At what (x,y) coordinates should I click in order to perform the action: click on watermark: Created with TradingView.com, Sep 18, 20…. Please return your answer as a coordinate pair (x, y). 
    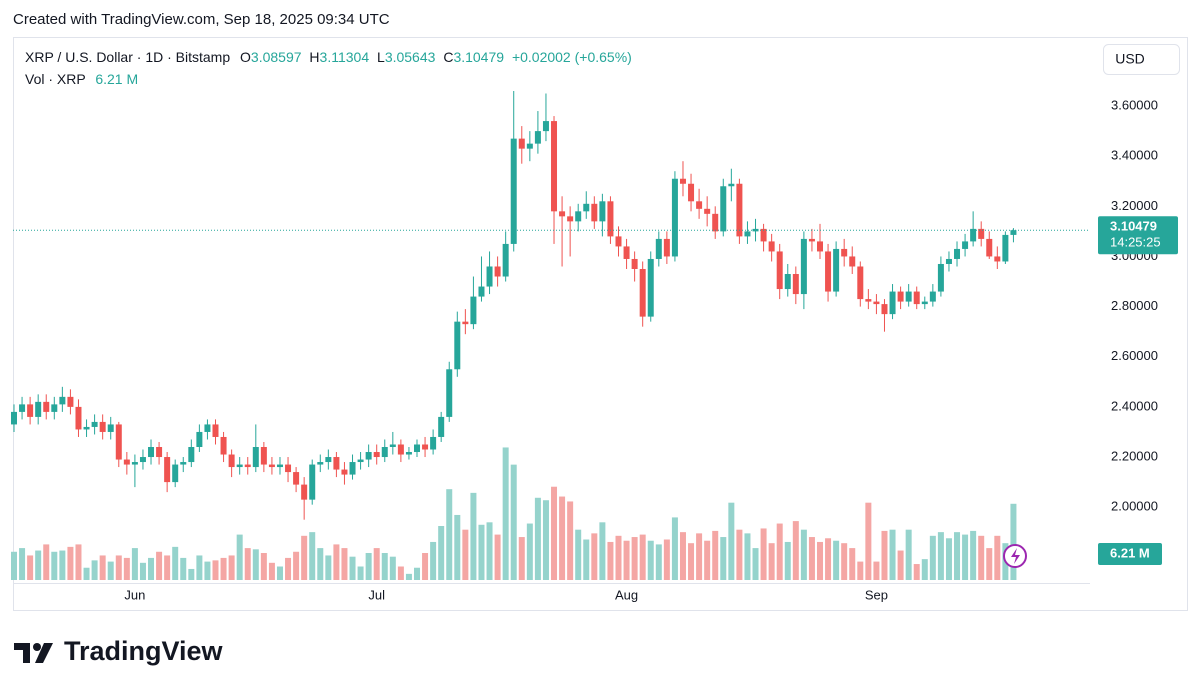
    Looking at the image, I should click on (201, 19).